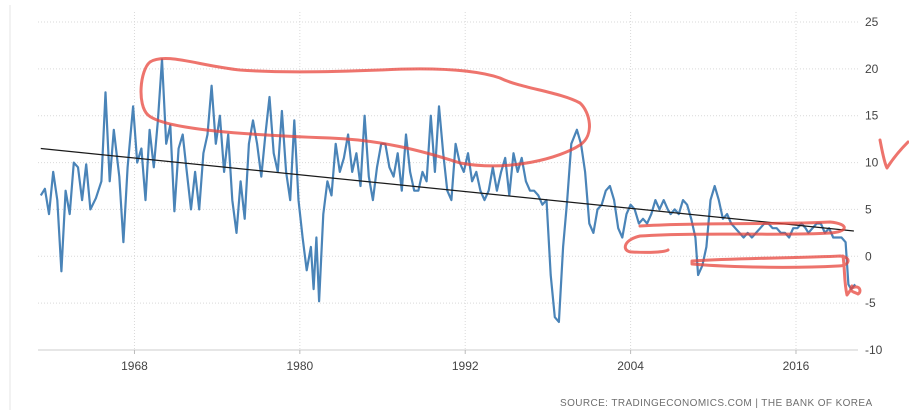 This screenshot has height=417, width=909. I want to click on y-tick-label: 10, so click(872, 163).